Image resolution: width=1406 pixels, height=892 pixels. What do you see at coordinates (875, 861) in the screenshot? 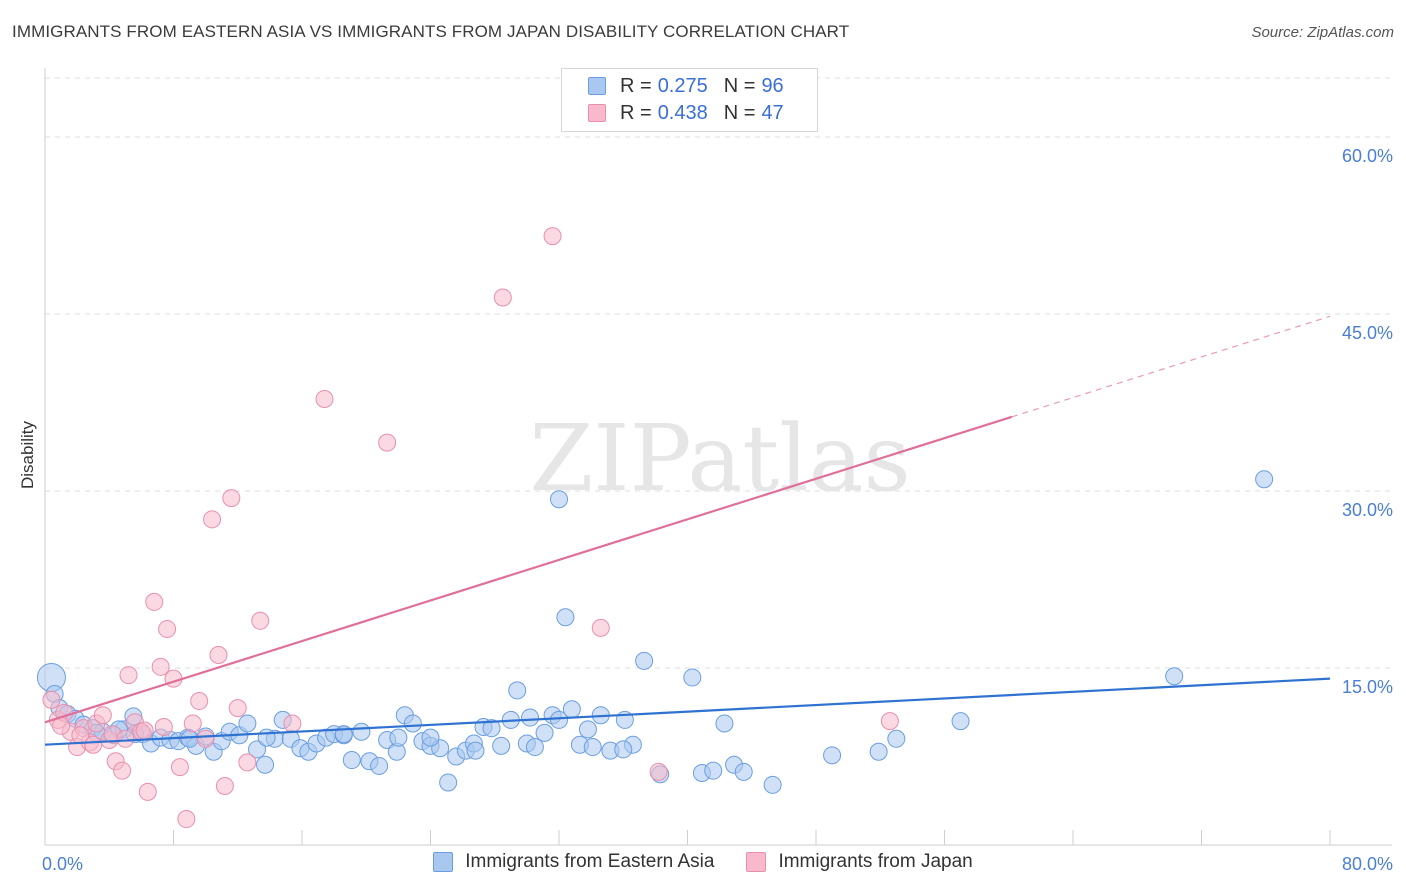
I see `legend-label: Immigrants from Japan` at bounding box center [875, 861].